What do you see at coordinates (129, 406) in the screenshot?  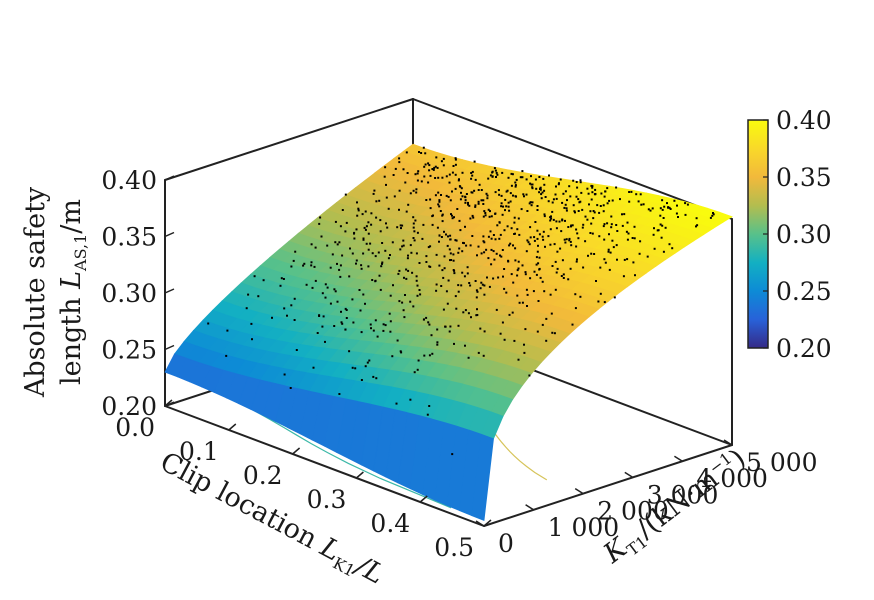 I see `z-tick-label: 0.20` at bounding box center [129, 406].